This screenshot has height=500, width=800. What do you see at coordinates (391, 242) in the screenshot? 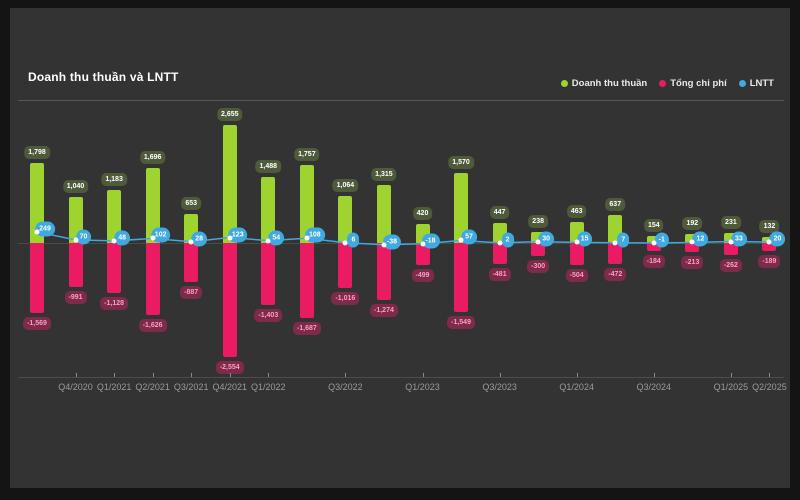
I see `lntt-value-label: -38` at bounding box center [391, 242].